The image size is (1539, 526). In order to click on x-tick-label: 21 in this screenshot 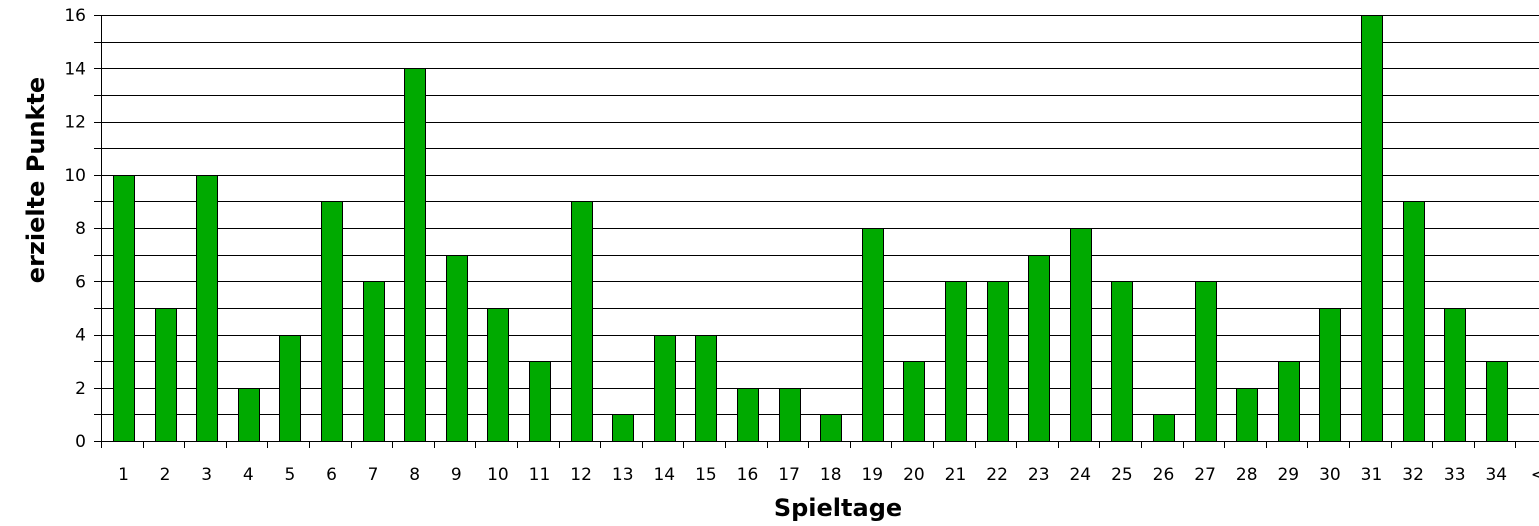, I will do `click(956, 475)`.